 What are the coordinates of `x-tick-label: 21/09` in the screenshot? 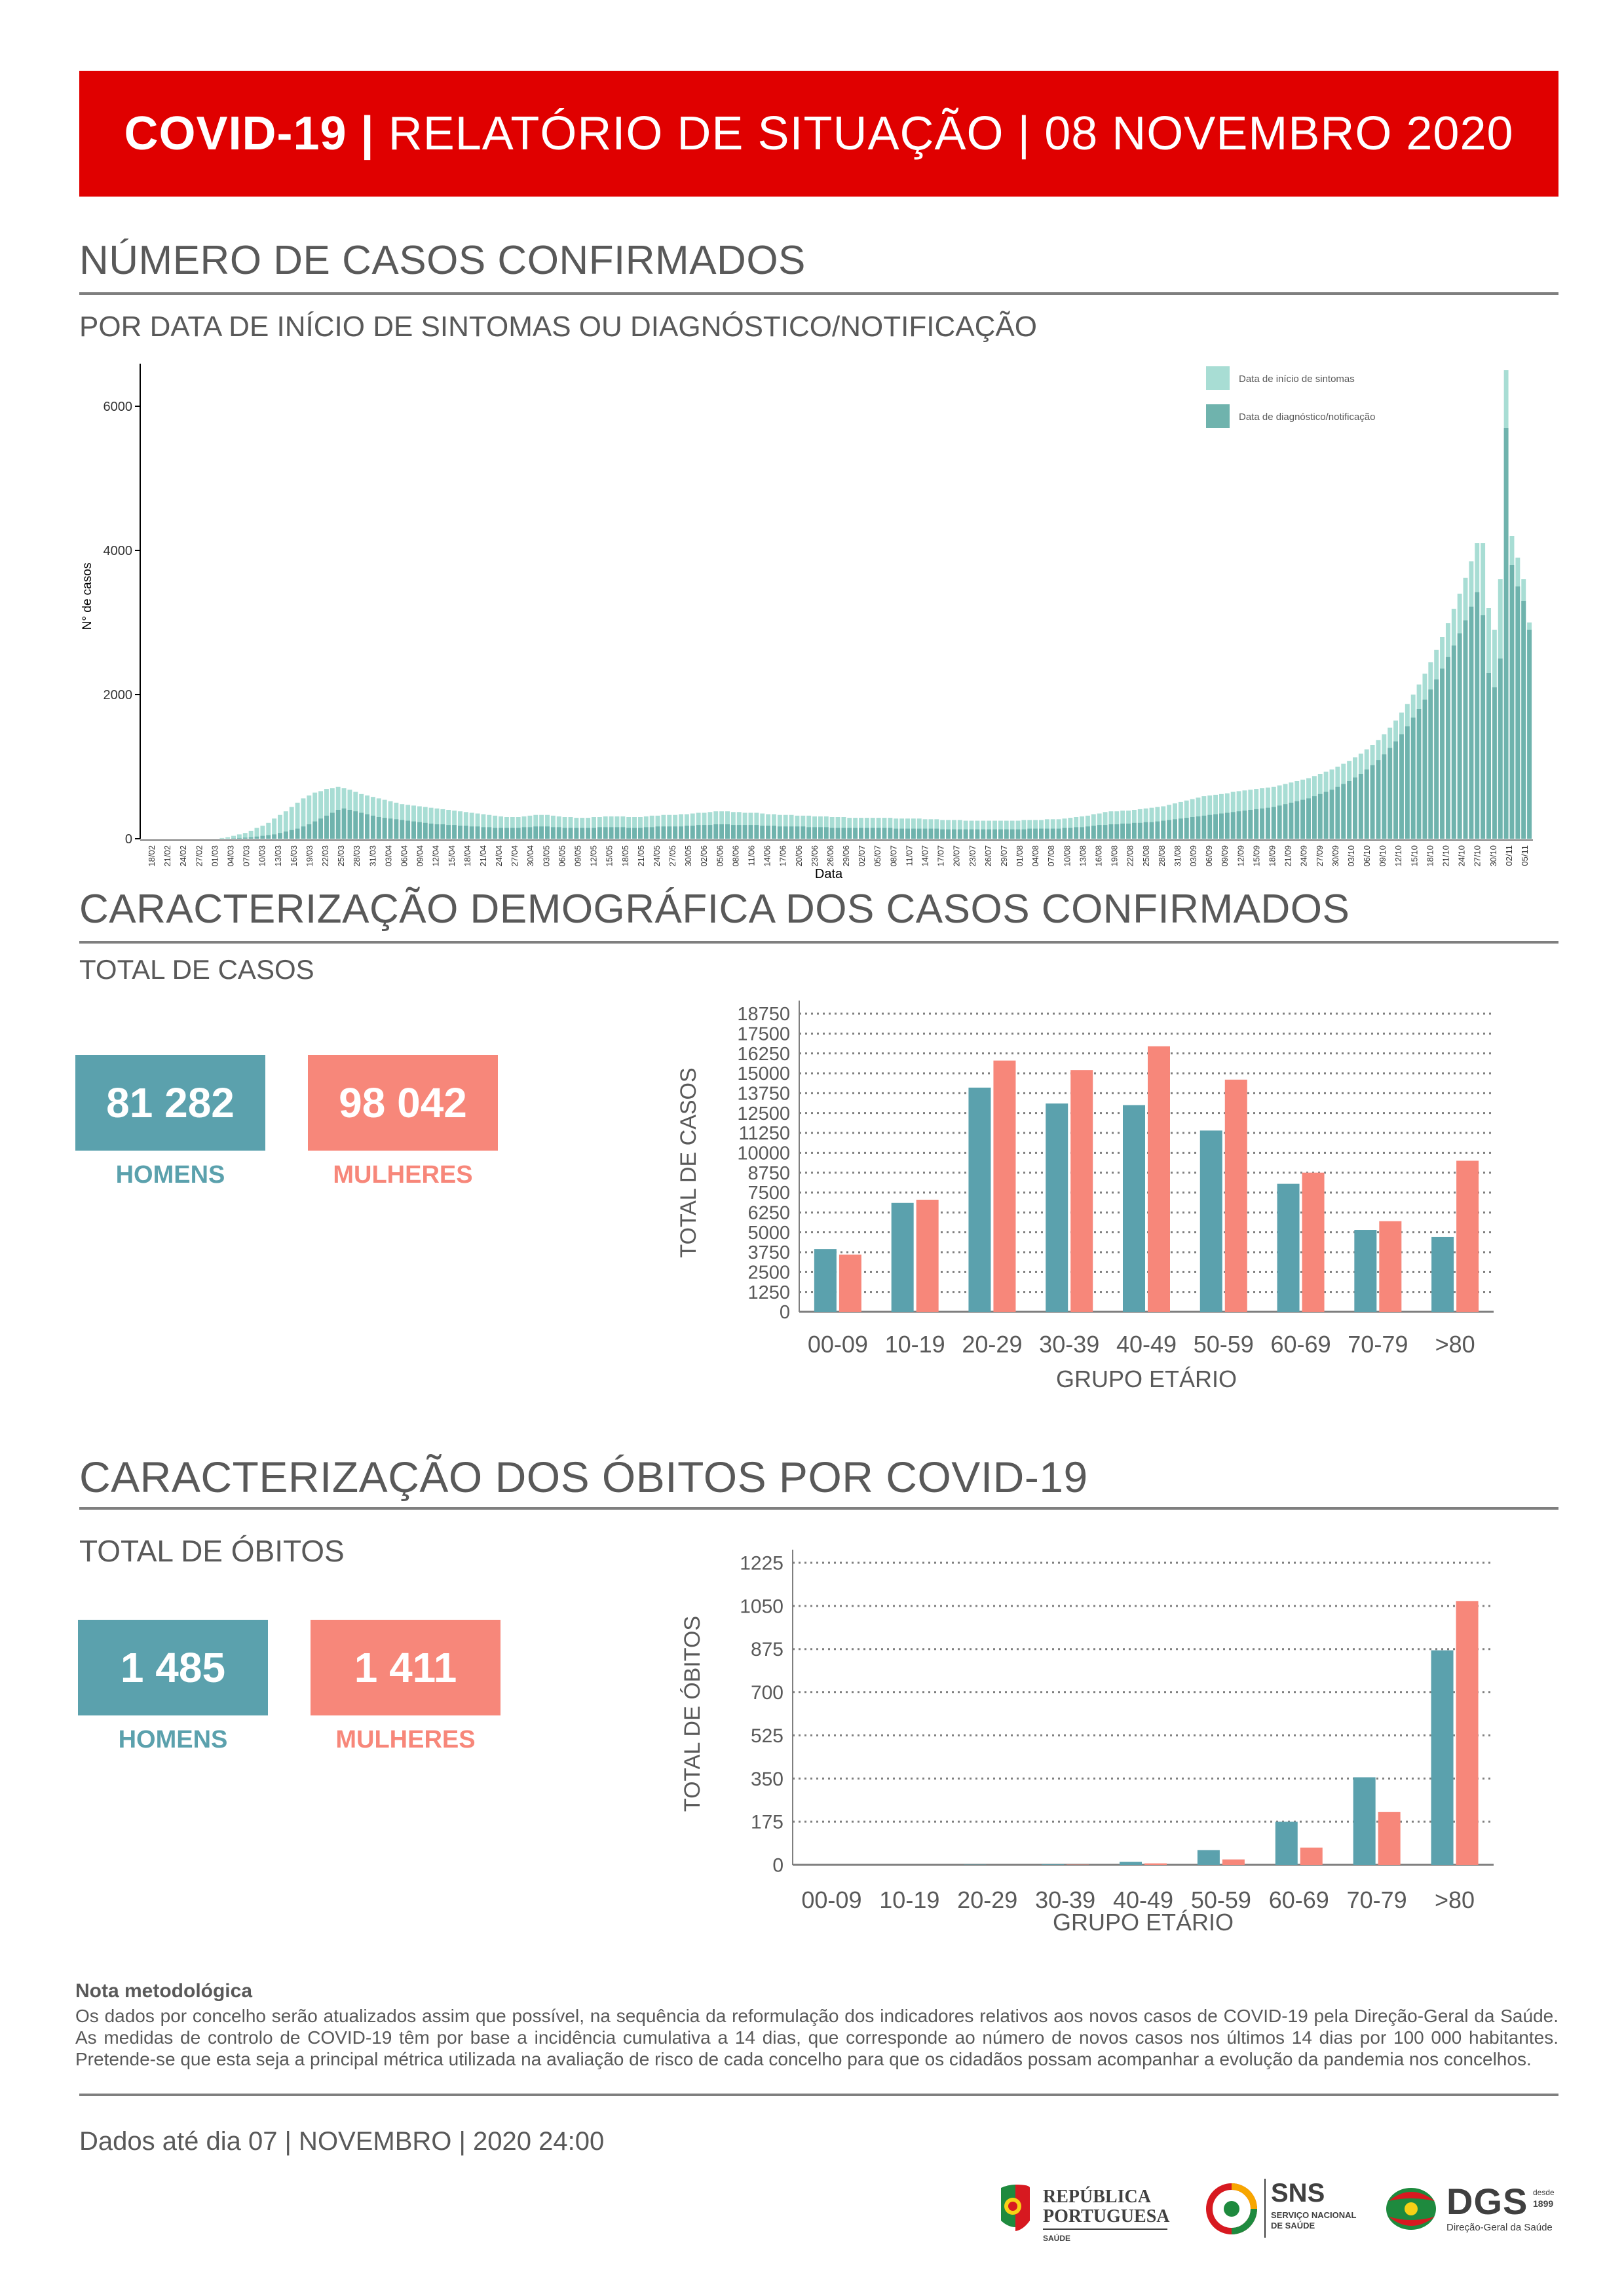 It's located at (1288, 856).